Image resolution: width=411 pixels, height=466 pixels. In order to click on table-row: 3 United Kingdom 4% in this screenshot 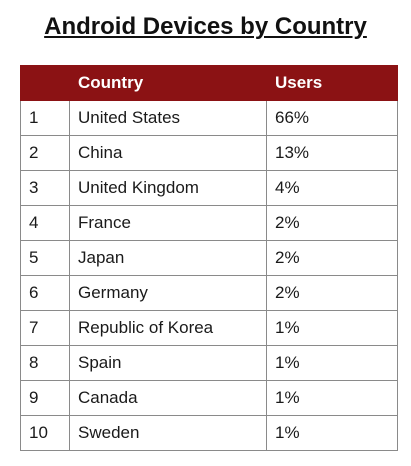, I will do `click(209, 188)`.